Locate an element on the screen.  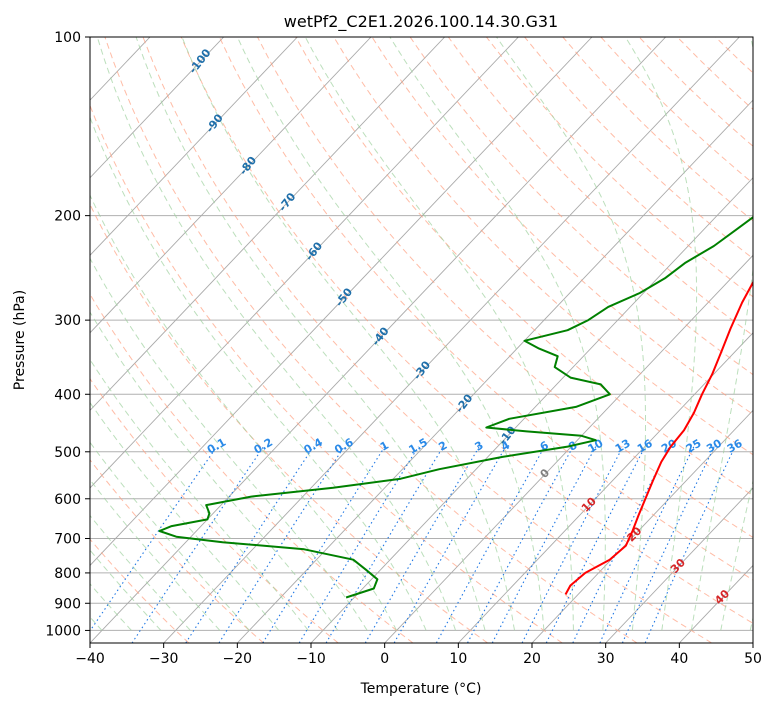
x-tick-label: −10 is located at coordinates (311, 659).